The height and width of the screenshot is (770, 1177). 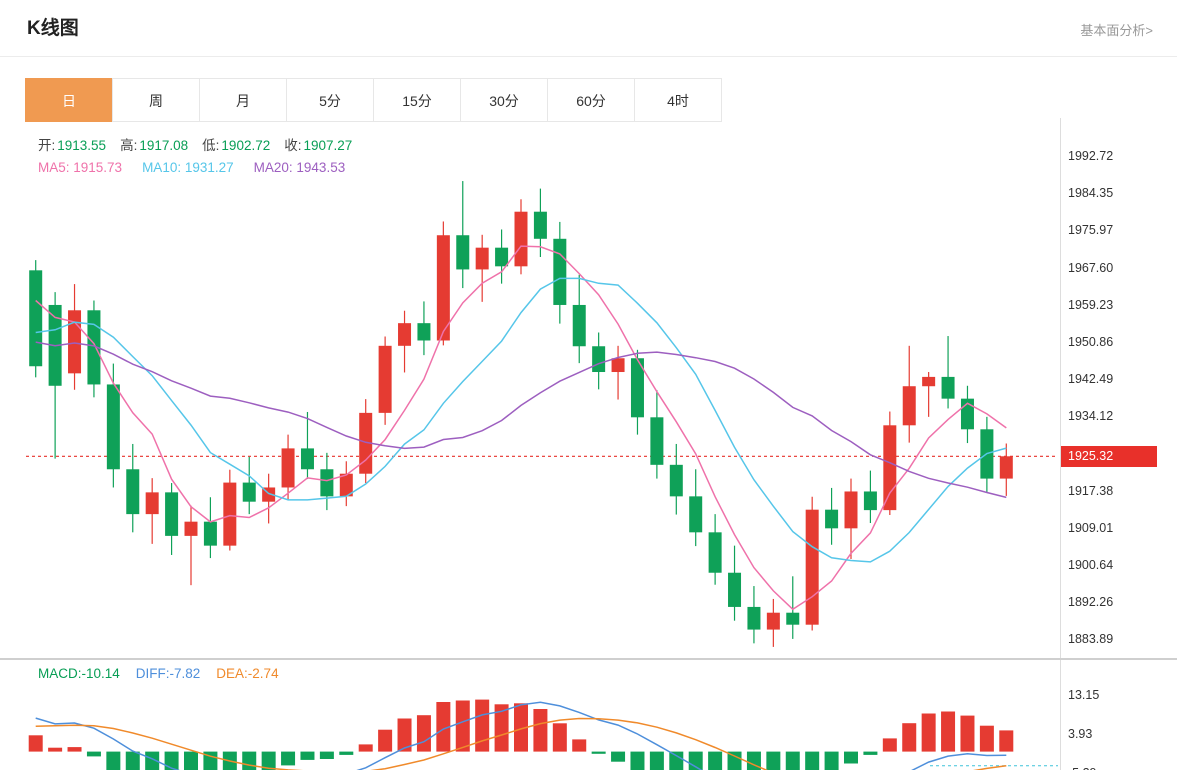 What do you see at coordinates (591, 100) in the screenshot?
I see `tab-60min: 60分` at bounding box center [591, 100].